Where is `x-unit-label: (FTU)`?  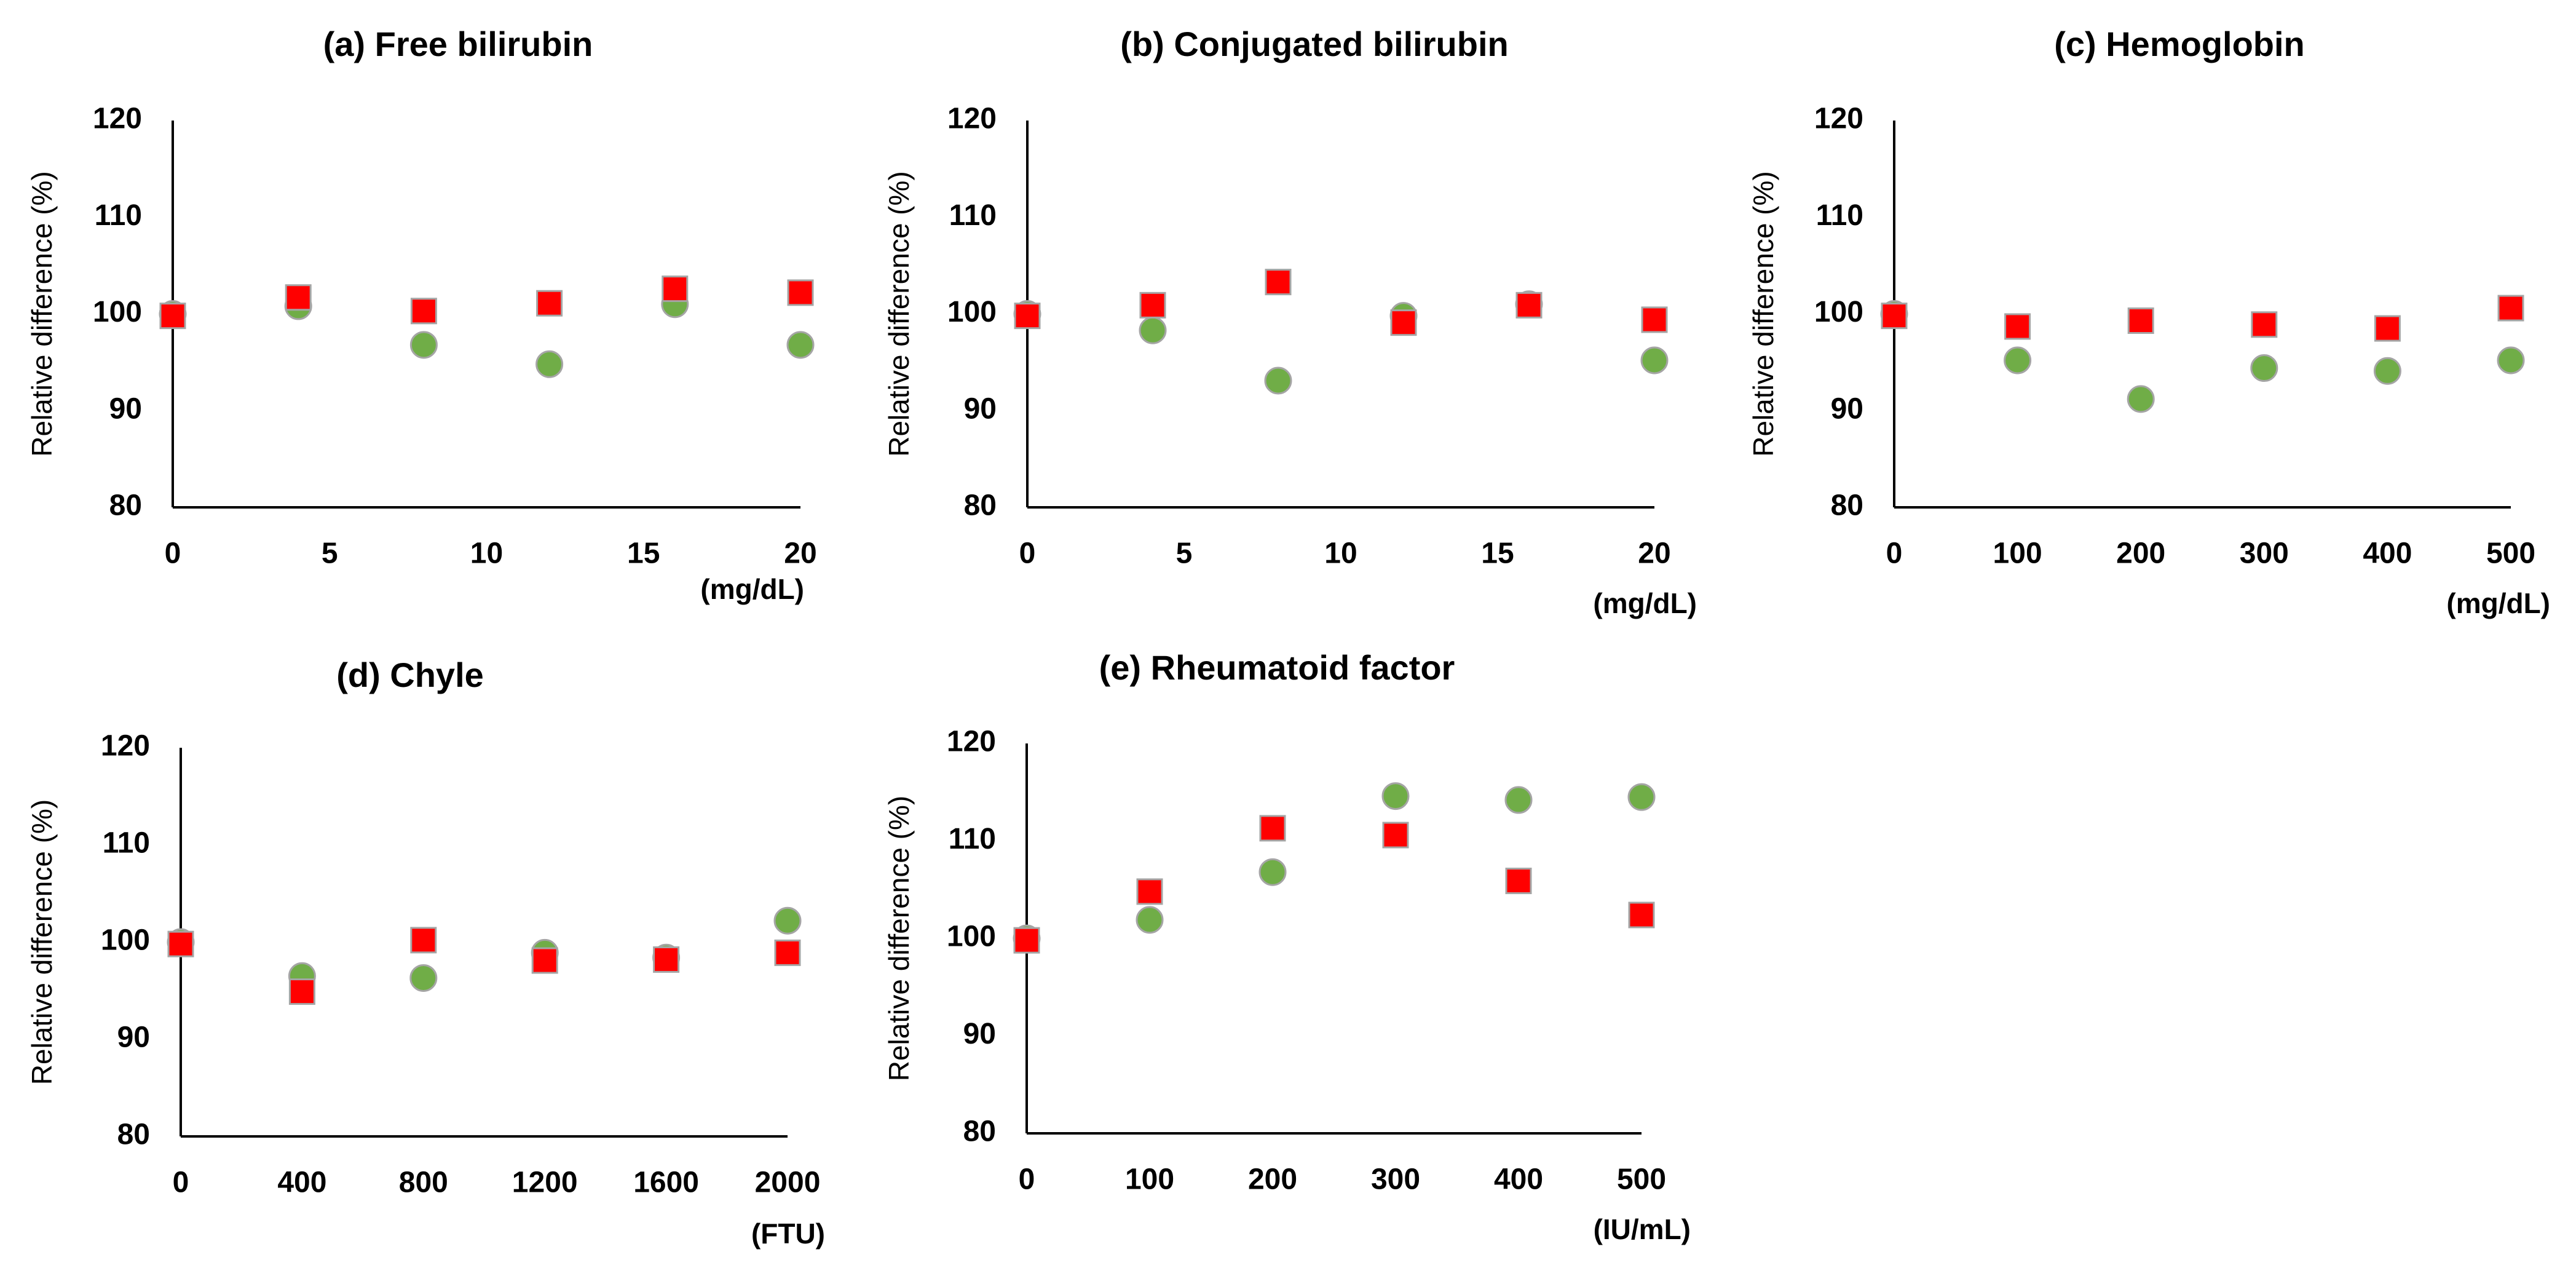
x-unit-label: (FTU) is located at coordinates (788, 1234).